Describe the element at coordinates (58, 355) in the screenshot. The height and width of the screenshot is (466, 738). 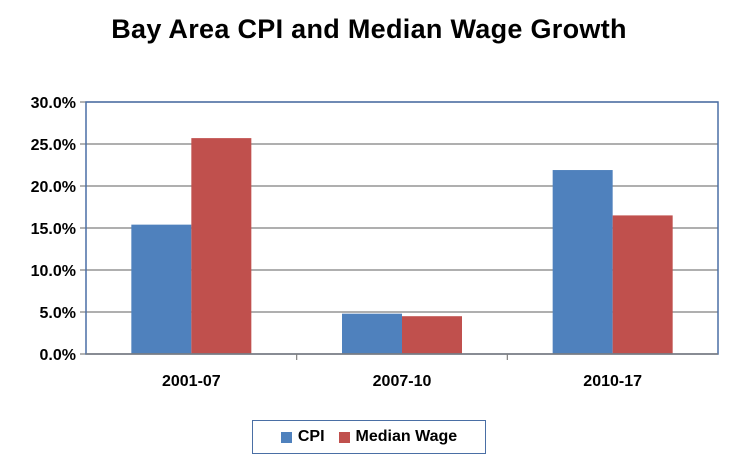
I see `y-tick-label: 0.0%` at that location.